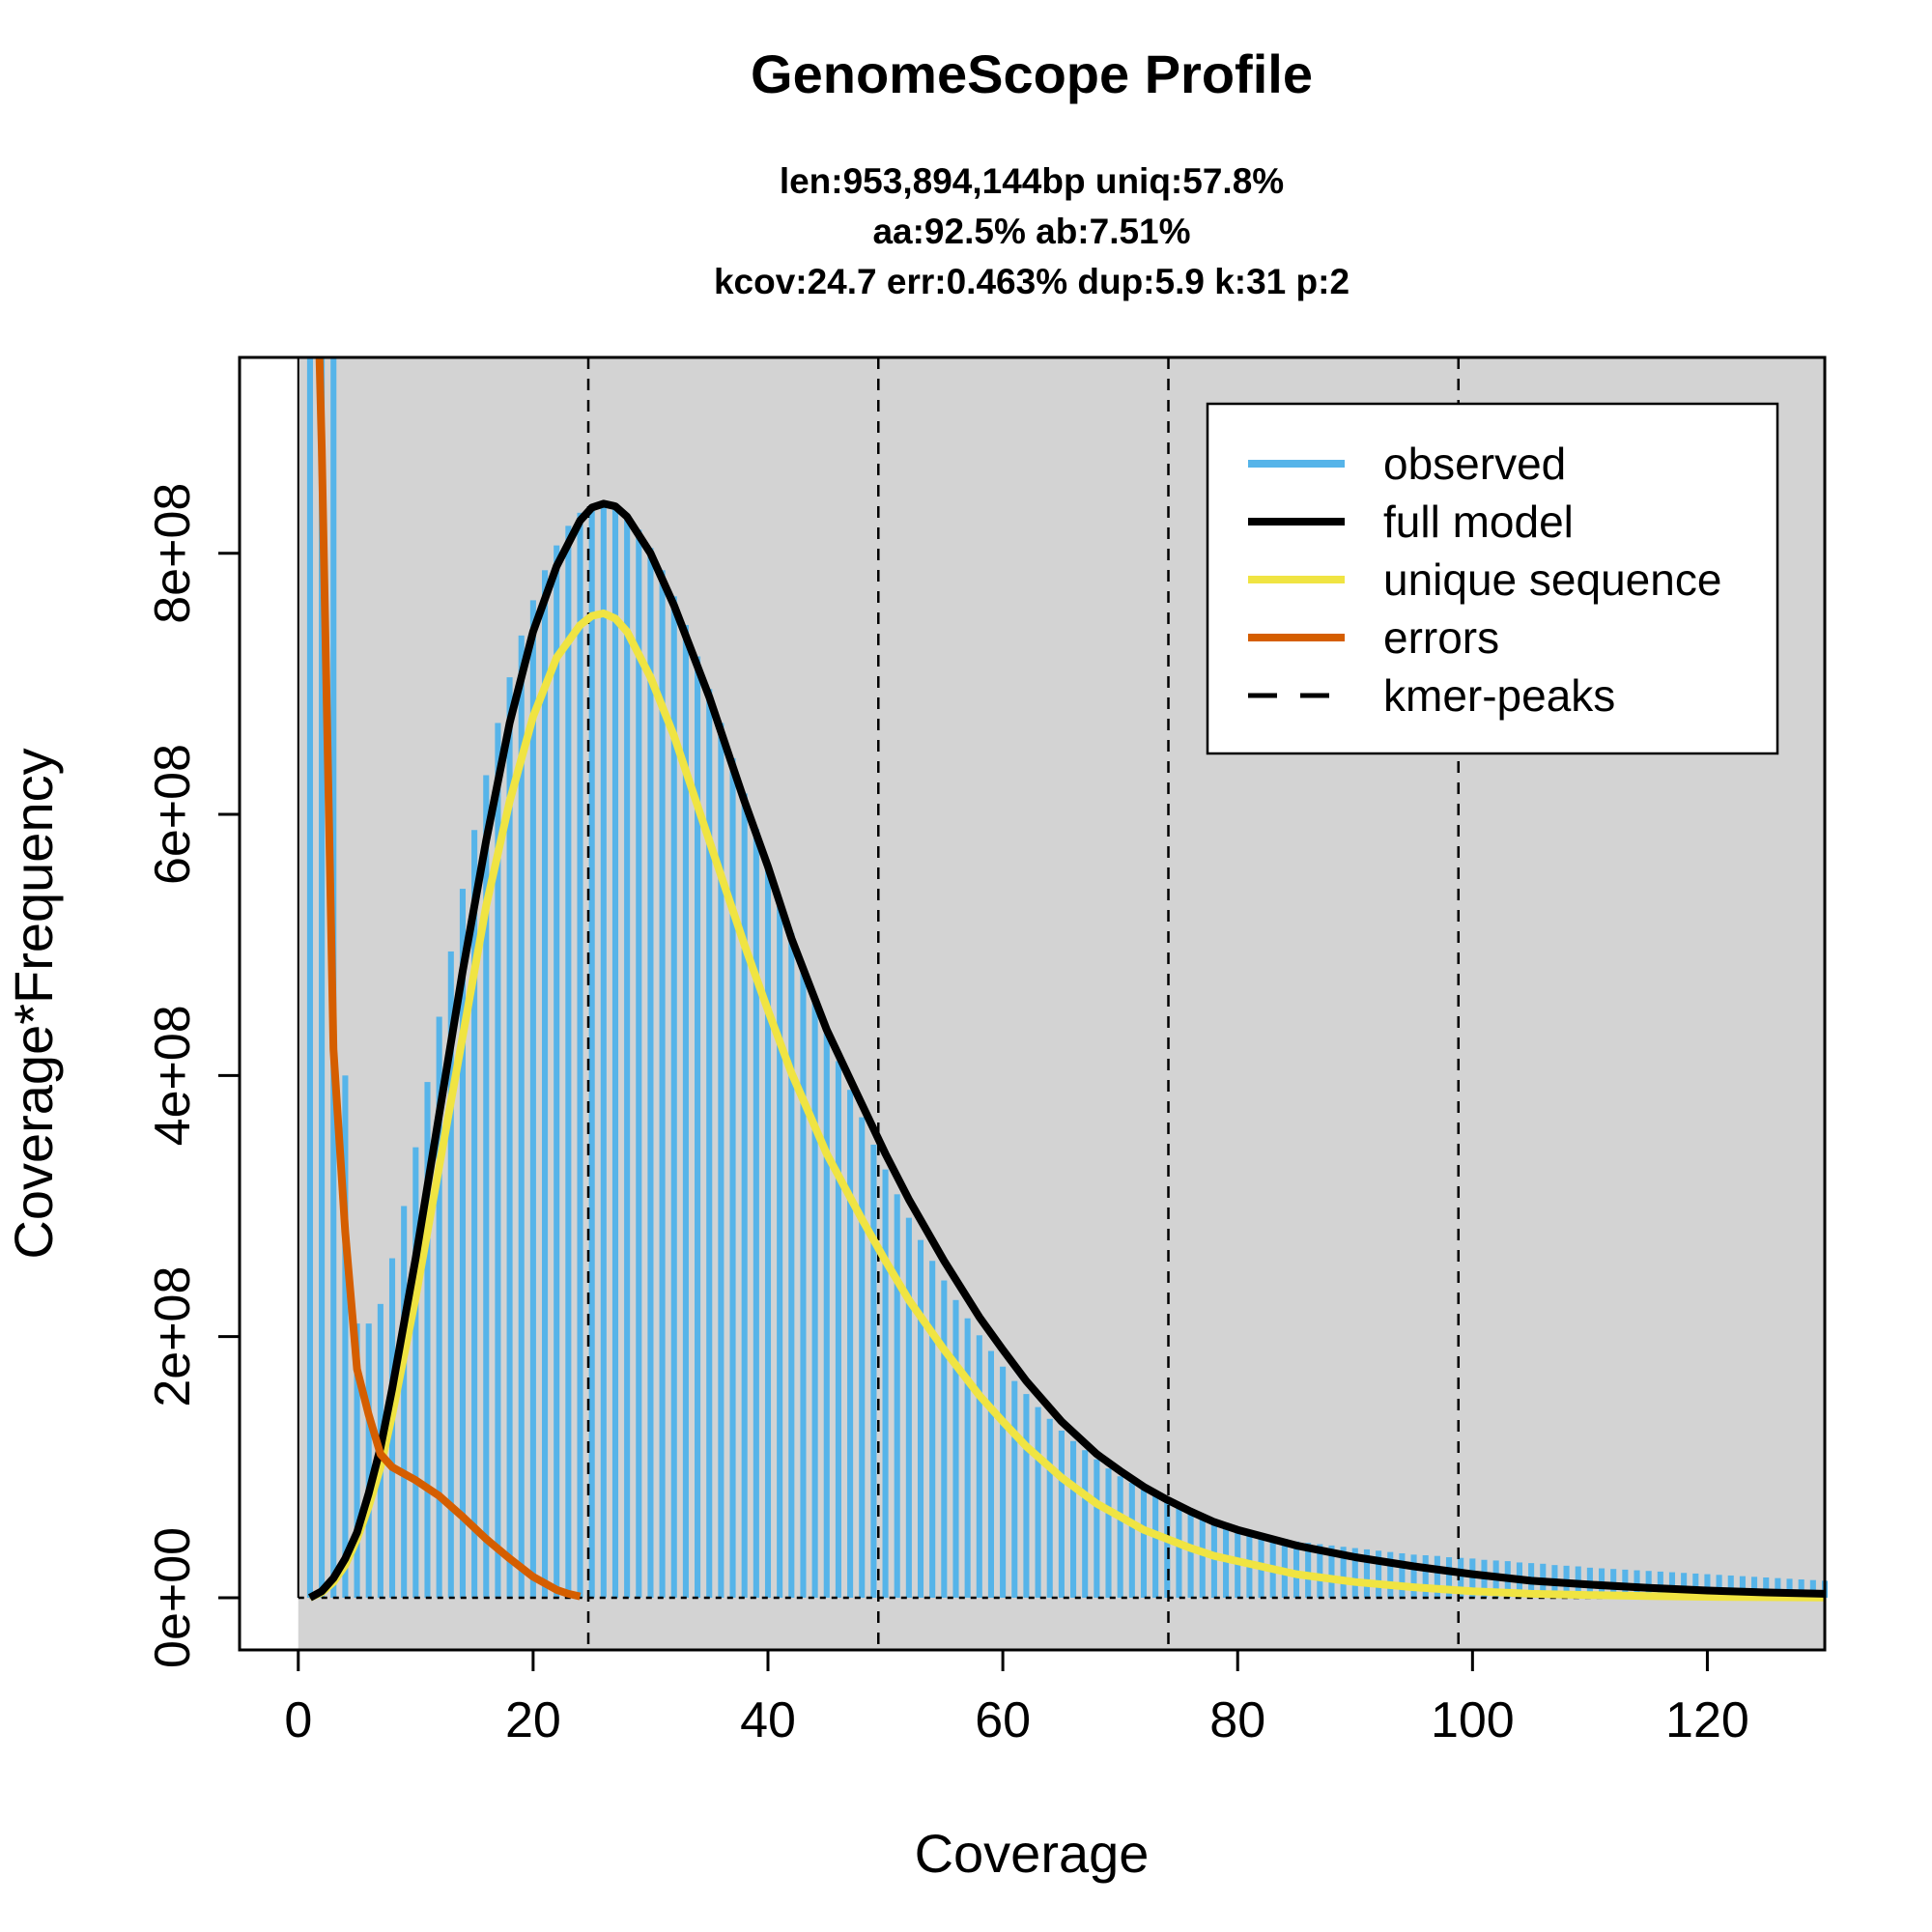 The width and height of the screenshot is (1932, 1932). I want to click on legend-label: errors, so click(1441, 637).